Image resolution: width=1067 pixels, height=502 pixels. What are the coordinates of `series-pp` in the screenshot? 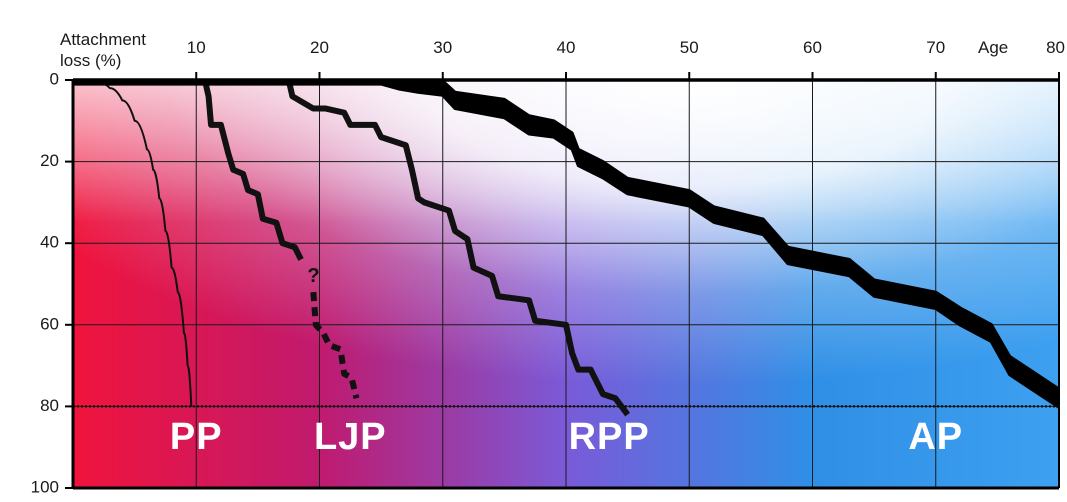 It's located at (139, 243).